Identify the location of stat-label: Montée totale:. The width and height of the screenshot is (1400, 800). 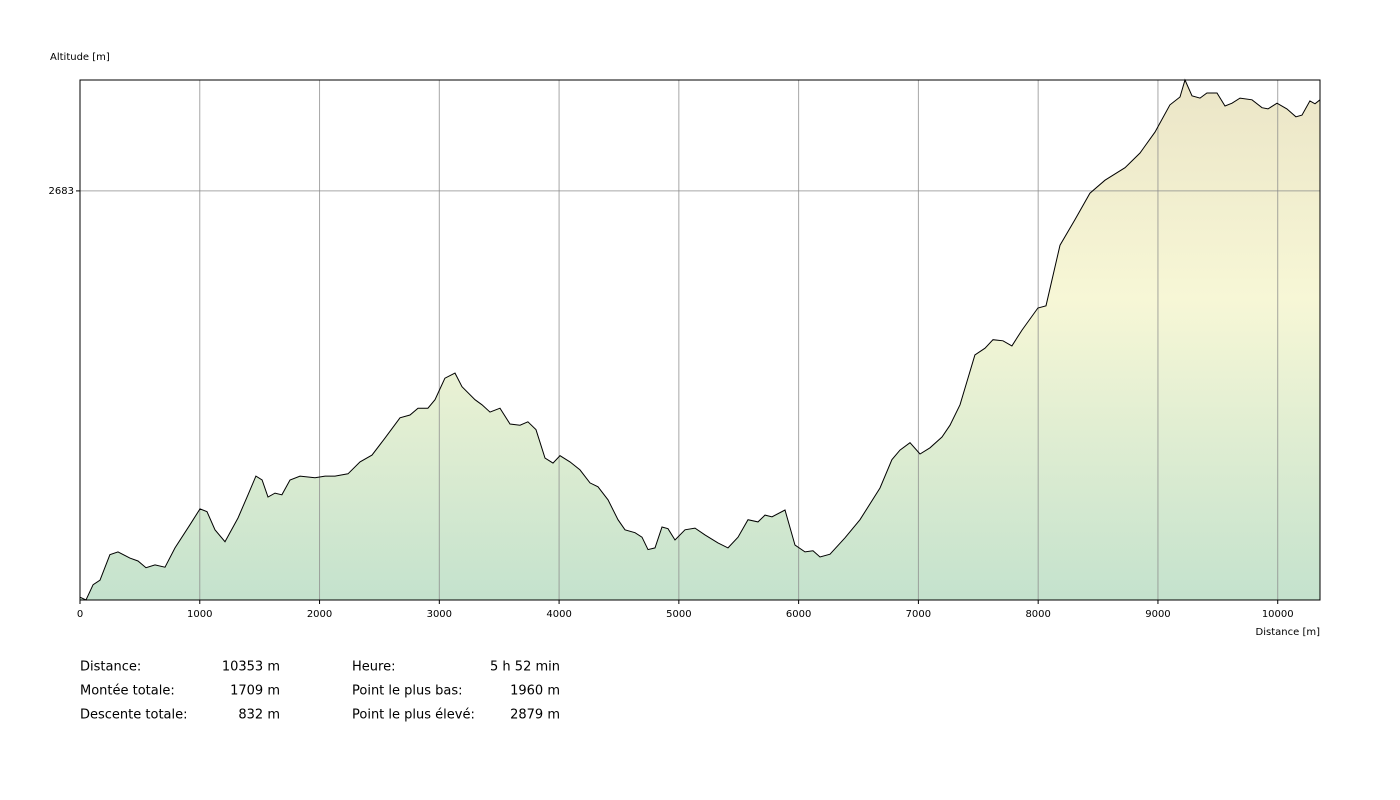
(127, 691).